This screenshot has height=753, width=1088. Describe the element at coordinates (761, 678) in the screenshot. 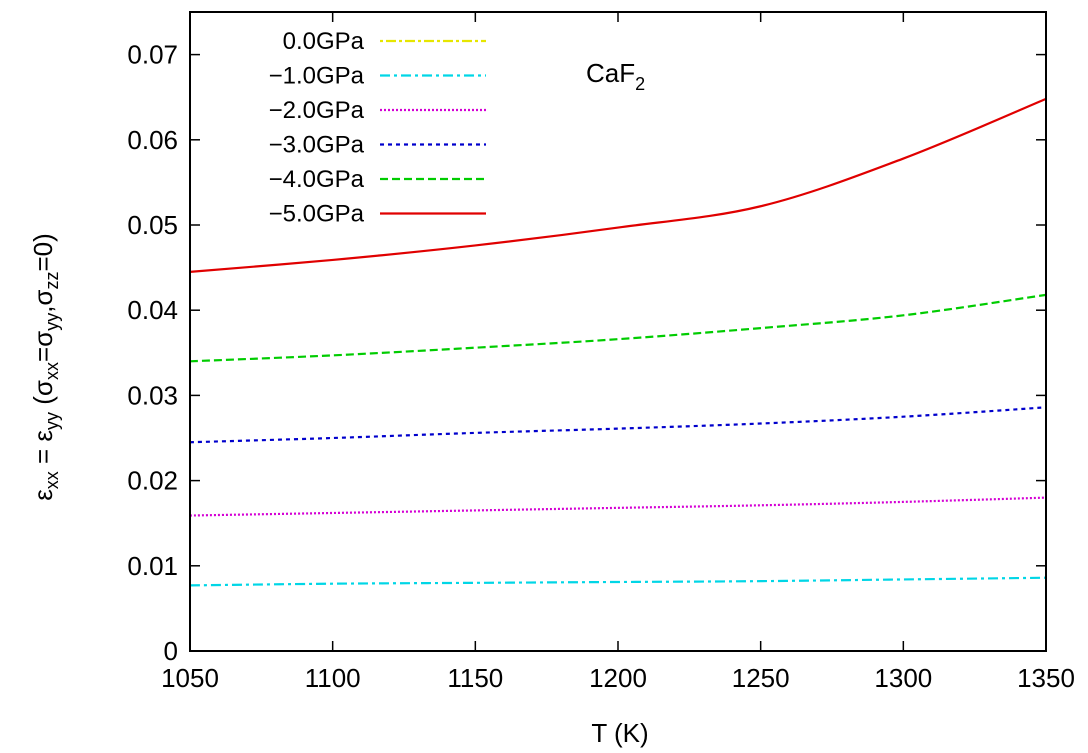

I see `x-tick-label: 1250` at that location.